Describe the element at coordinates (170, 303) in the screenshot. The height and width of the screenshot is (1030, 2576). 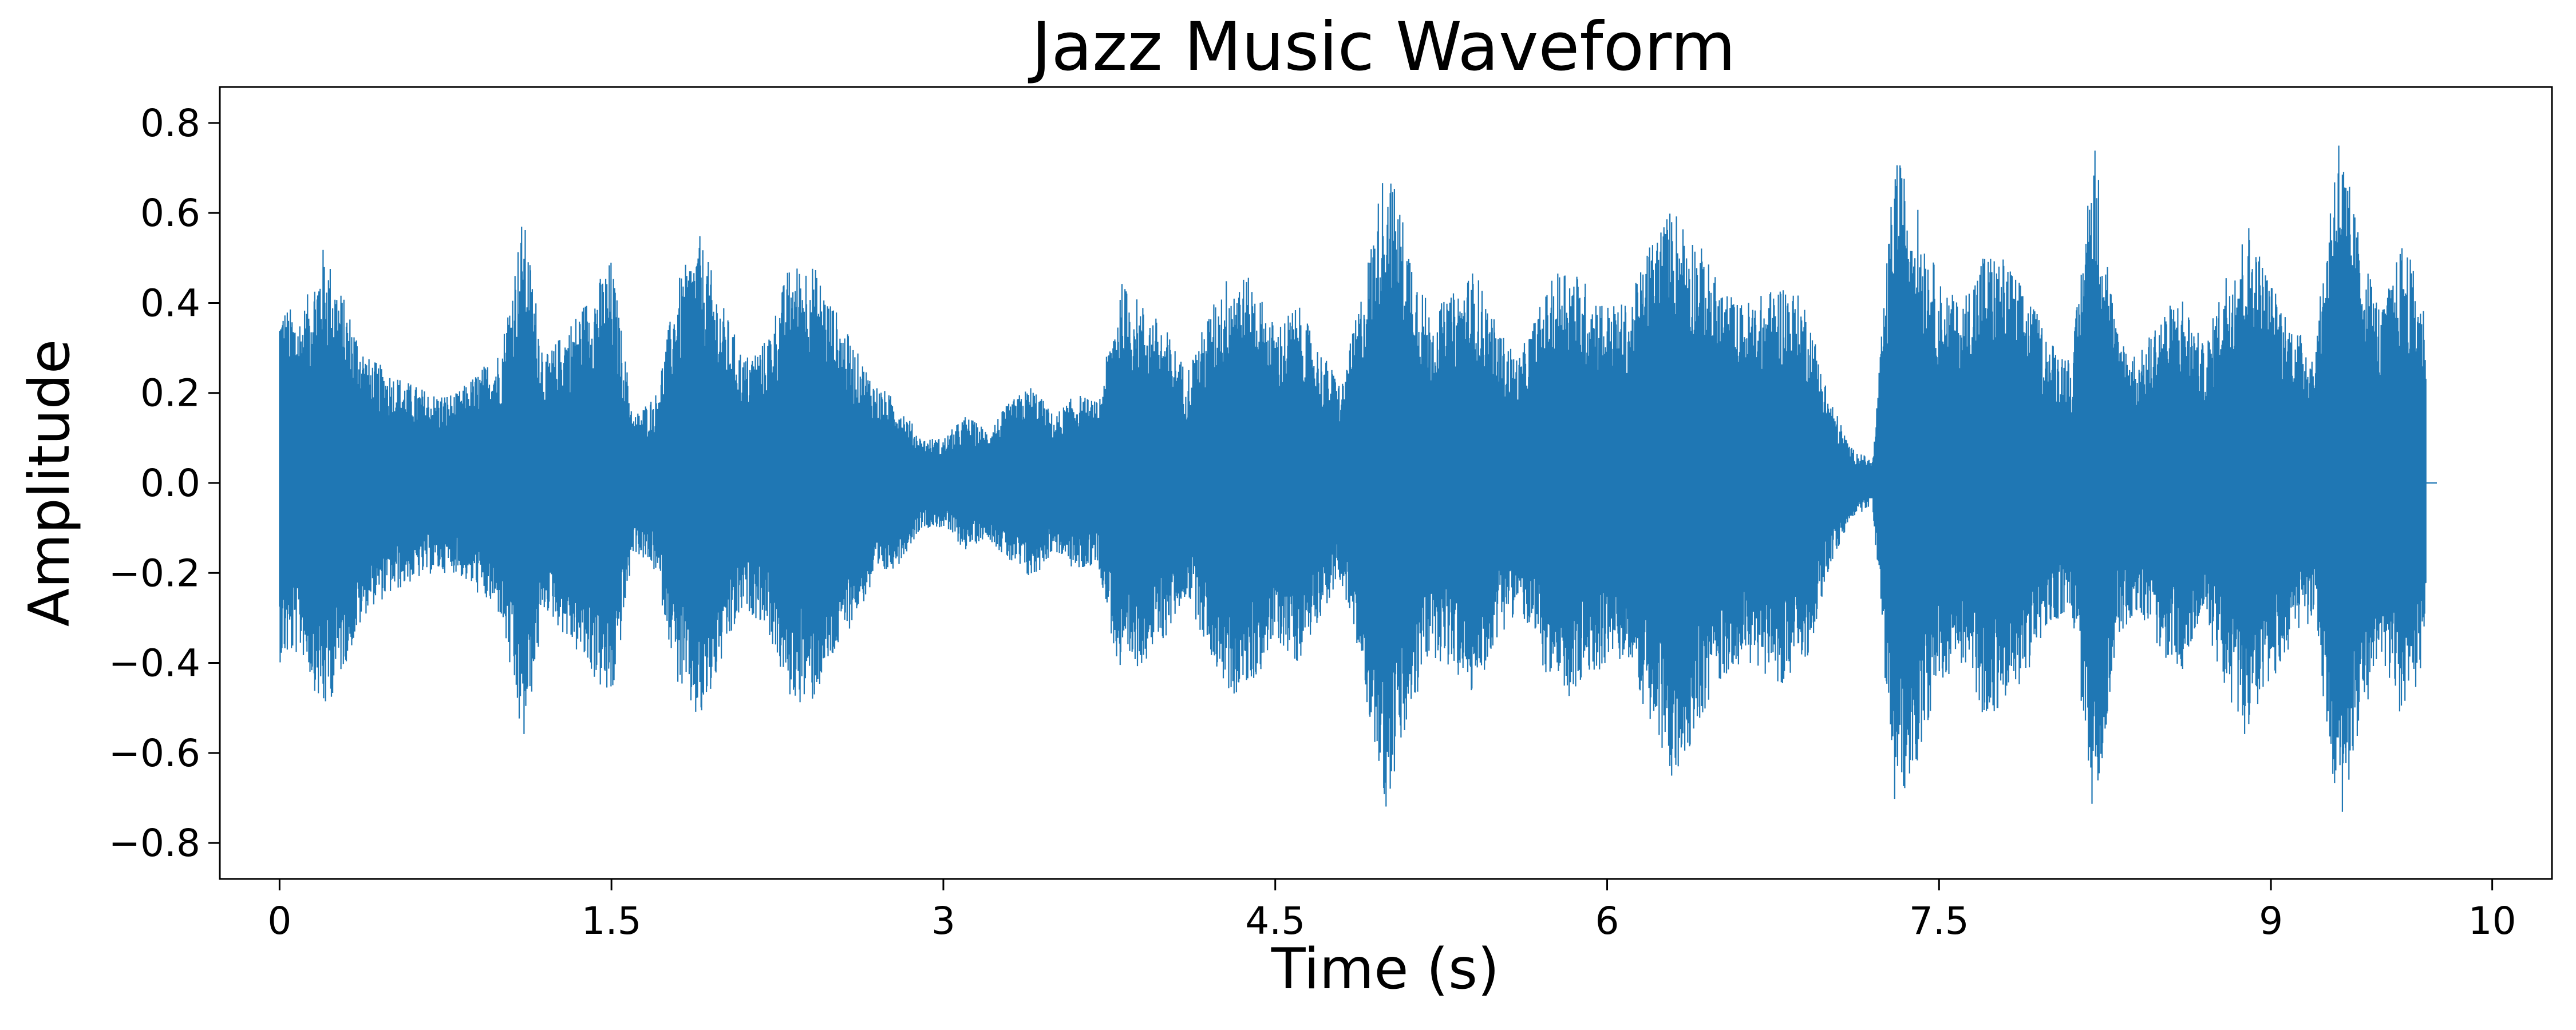
I see `y-tick-label: 0.4` at that location.